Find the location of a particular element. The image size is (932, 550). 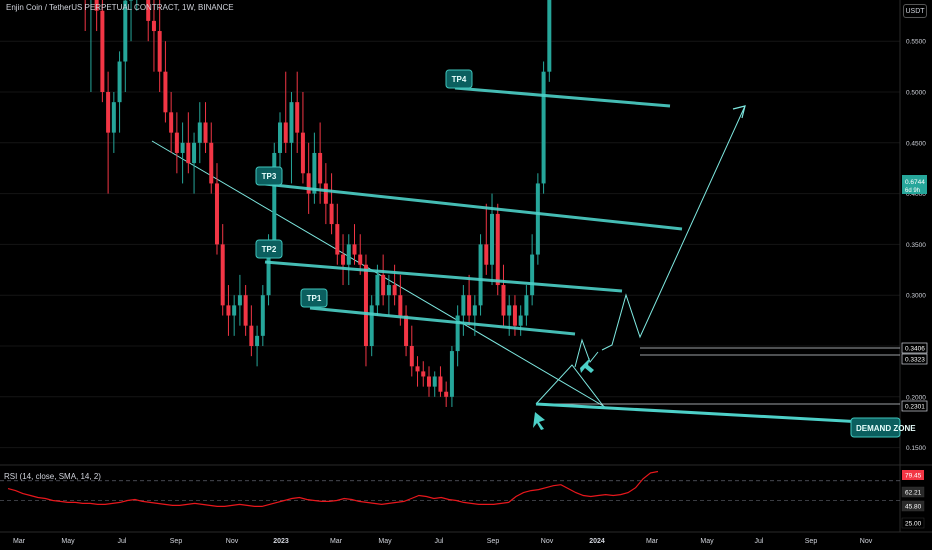

rsi-level-badge: 62.21 is located at coordinates (913, 492).